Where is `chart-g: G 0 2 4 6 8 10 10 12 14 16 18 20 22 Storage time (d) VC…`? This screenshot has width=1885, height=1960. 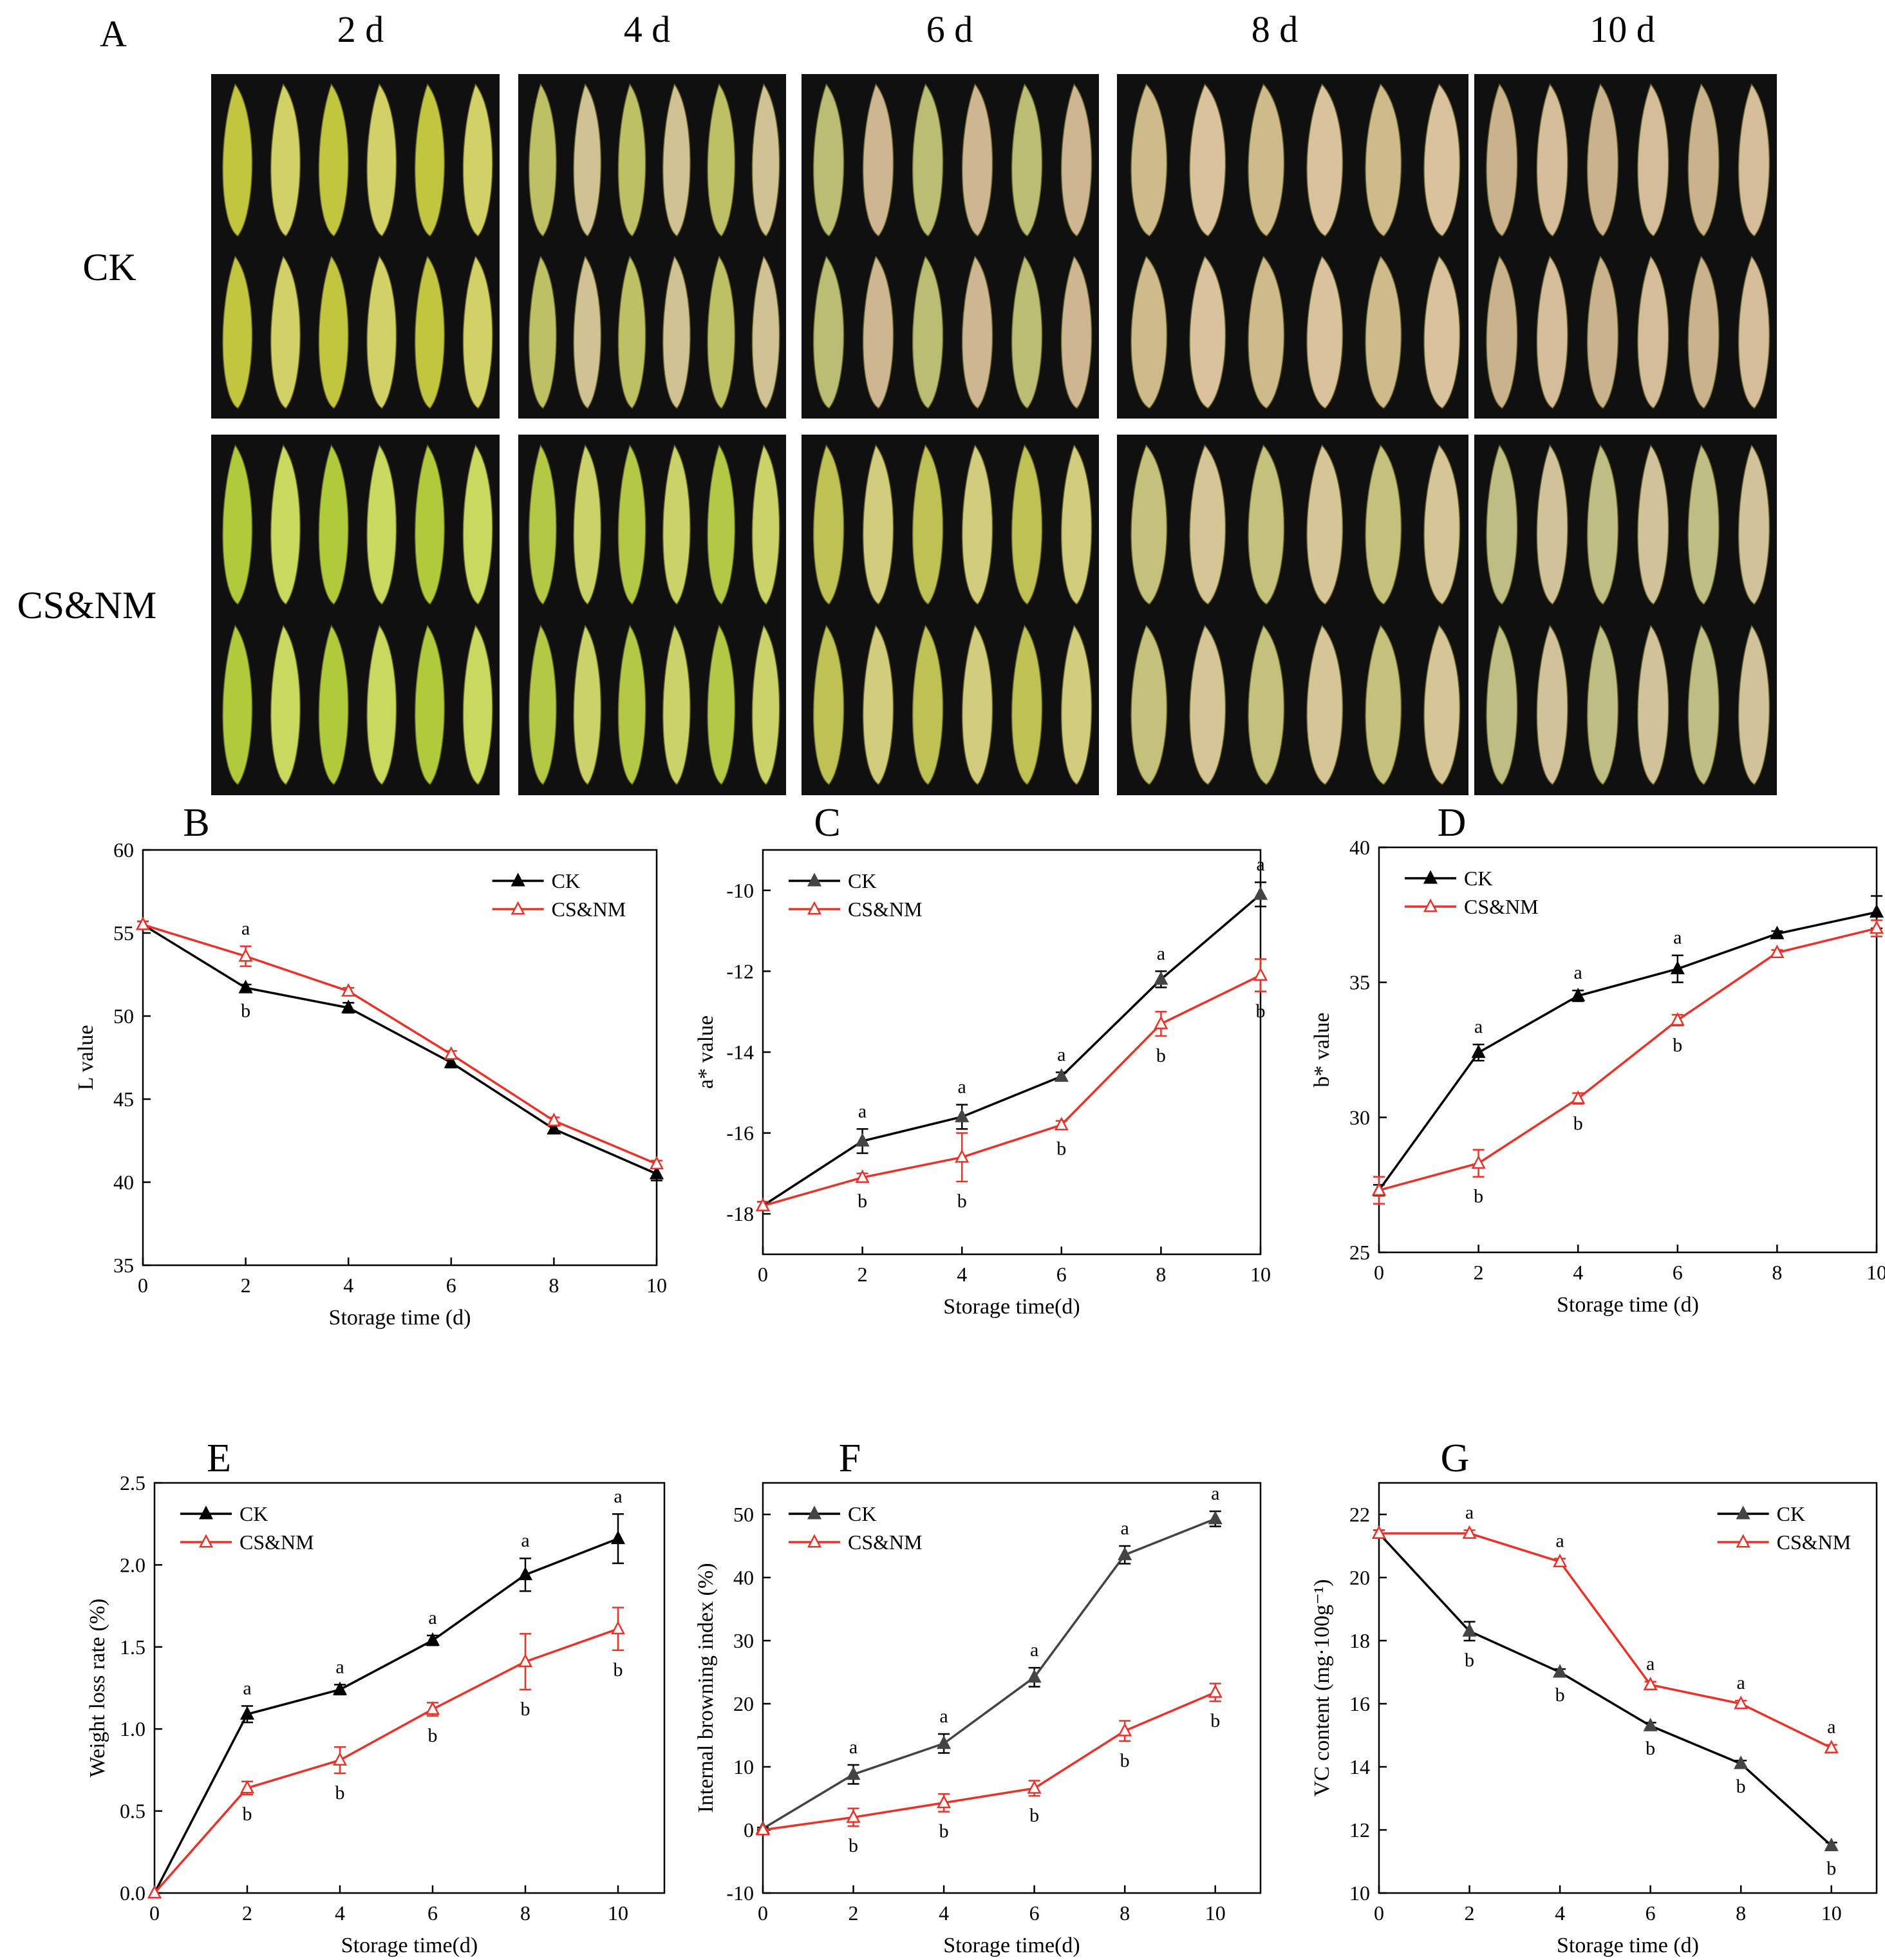
chart-g: G 0 2 4 6 8 10 10 12 14 16 18 20 22 Storage time (d) VC… is located at coordinates (1594, 1697).